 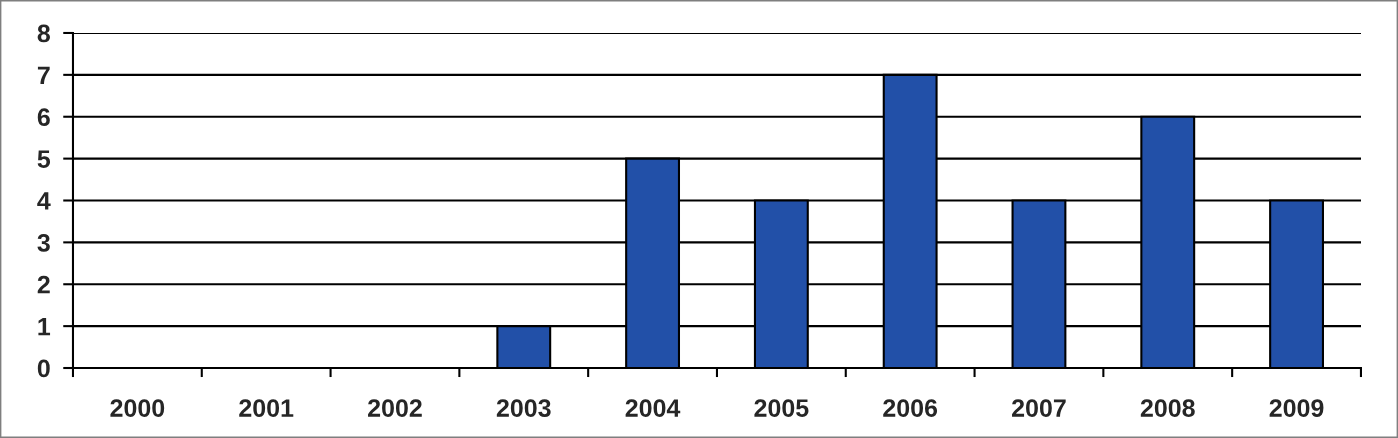 What do you see at coordinates (43, 117) in the screenshot?
I see `y-tick-label: 6` at bounding box center [43, 117].